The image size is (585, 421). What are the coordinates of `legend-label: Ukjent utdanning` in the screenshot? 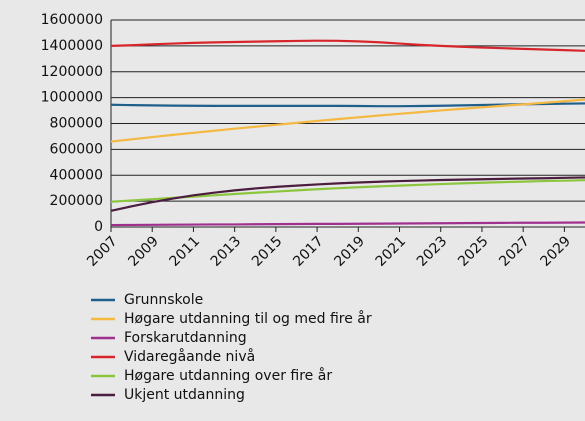 It's located at (184, 395).